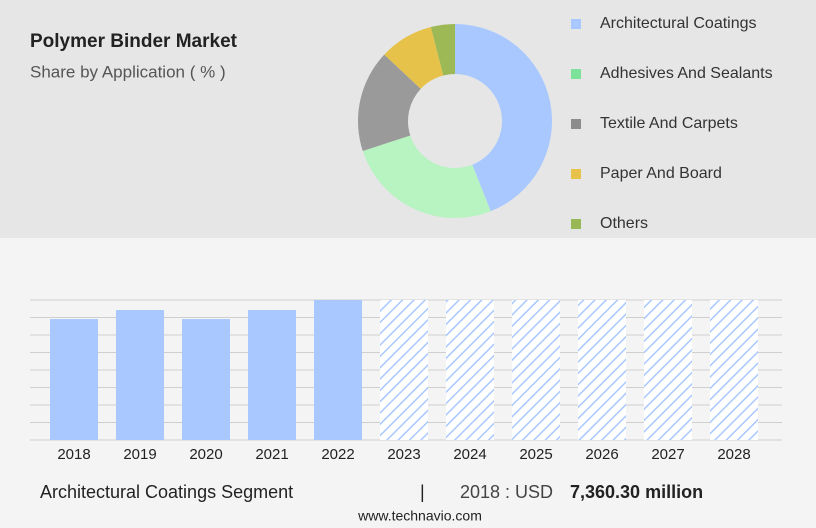 This screenshot has width=816, height=528. What do you see at coordinates (419, 516) in the screenshot?
I see `source: www.technavio.com` at bounding box center [419, 516].